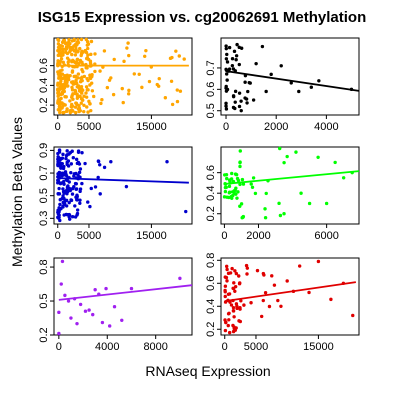 This screenshot has width=400, height=400. What do you see at coordinates (44, 150) in the screenshot?
I see `y-tick-label: 0.9` at bounding box center [44, 150].